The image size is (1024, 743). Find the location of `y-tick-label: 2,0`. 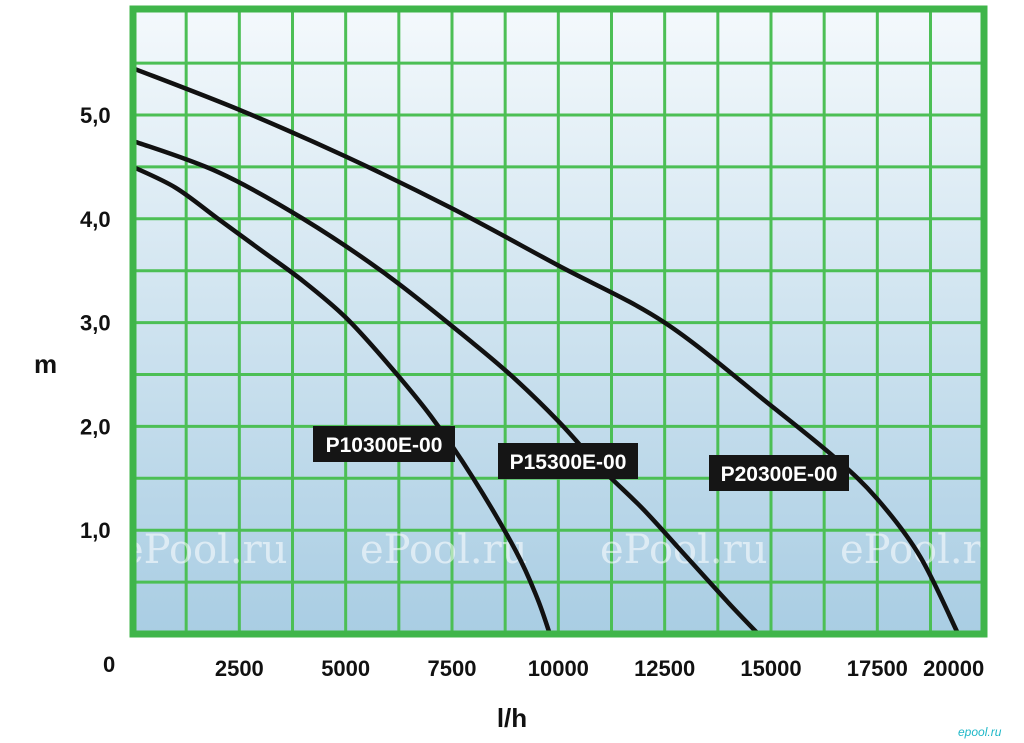

y-tick-label: 2,0 is located at coordinates (95, 426).